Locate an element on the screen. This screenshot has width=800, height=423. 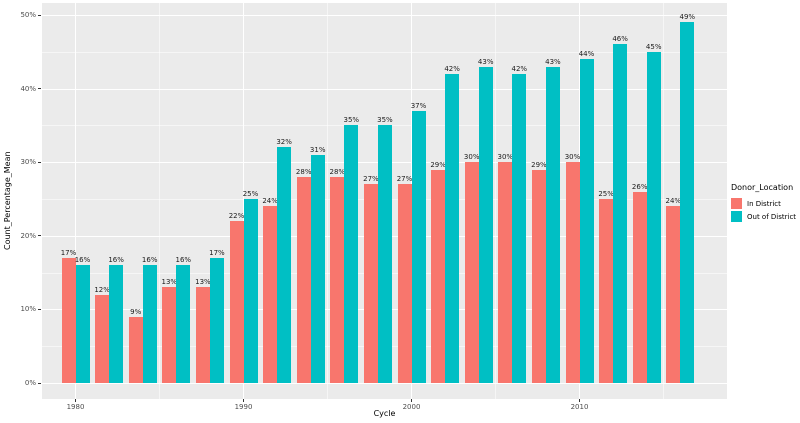
y-axis-title: Count_Percentage_Mean is located at coordinates (7, 201).